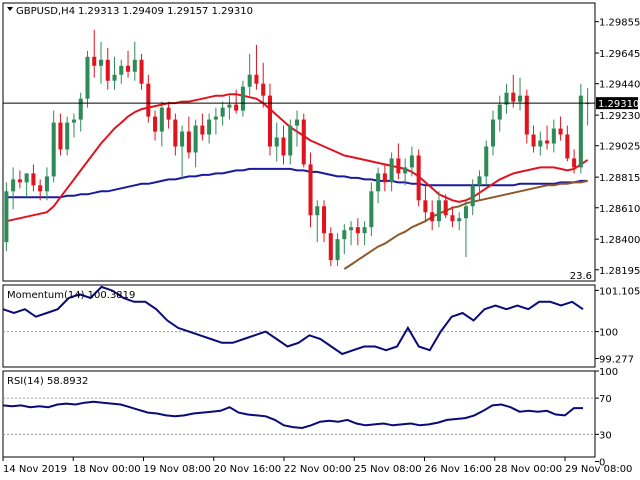 This screenshot has height=480, width=640. Describe the element at coordinates (608, 333) in the screenshot. I see `momentum-tick-label: 100` at that location.